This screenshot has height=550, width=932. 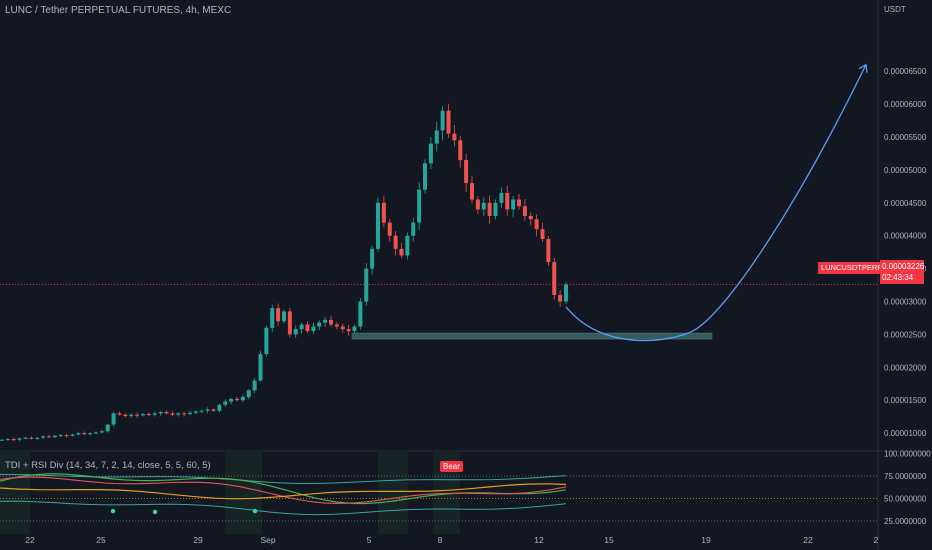 I want to click on support-zone, so click(x=532, y=336).